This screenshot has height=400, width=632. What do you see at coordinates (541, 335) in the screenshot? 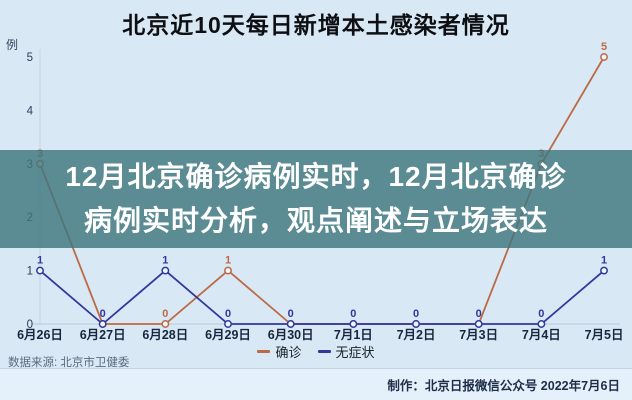
I see `svg-text: 7月4日` at bounding box center [541, 335].